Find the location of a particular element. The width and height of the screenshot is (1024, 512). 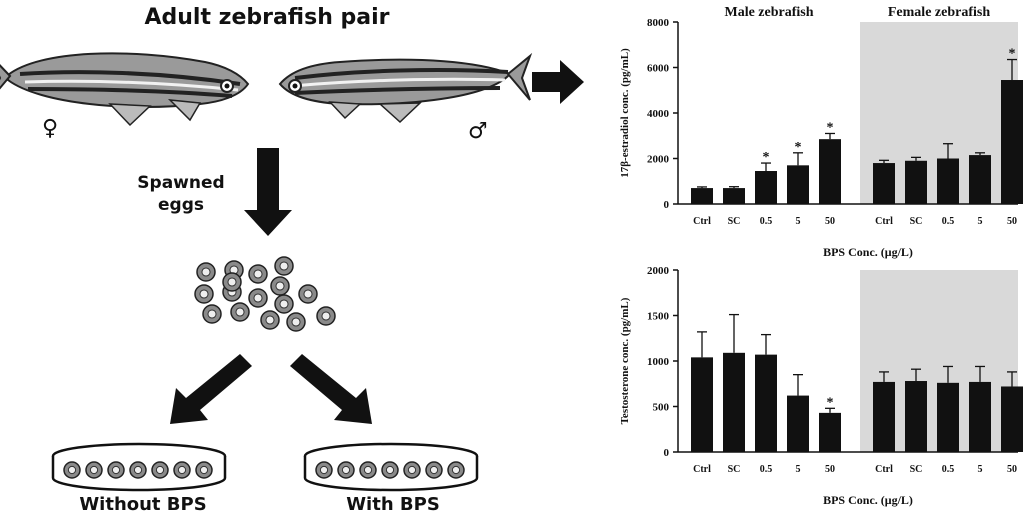

y-tick-label: 6000 is located at coordinates (658, 69).